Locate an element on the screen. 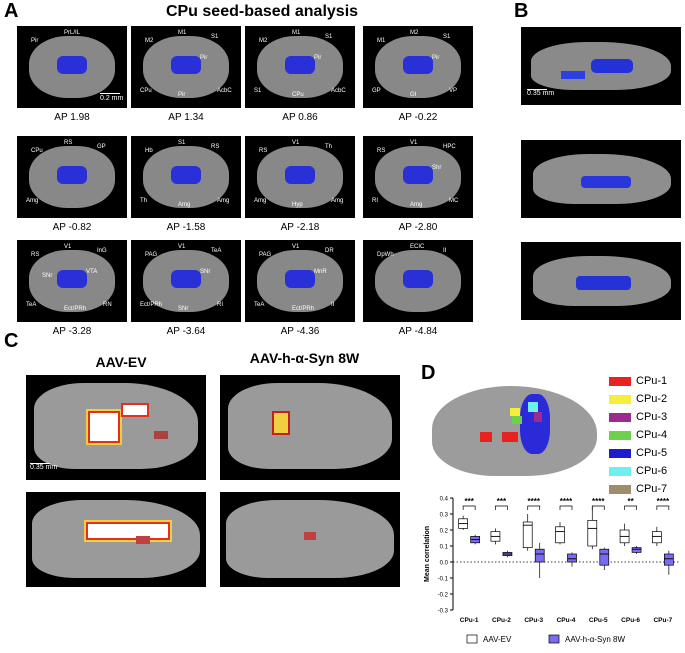 The height and width of the screenshot is (653, 685). legend-item: CPu-3 is located at coordinates (638, 417).